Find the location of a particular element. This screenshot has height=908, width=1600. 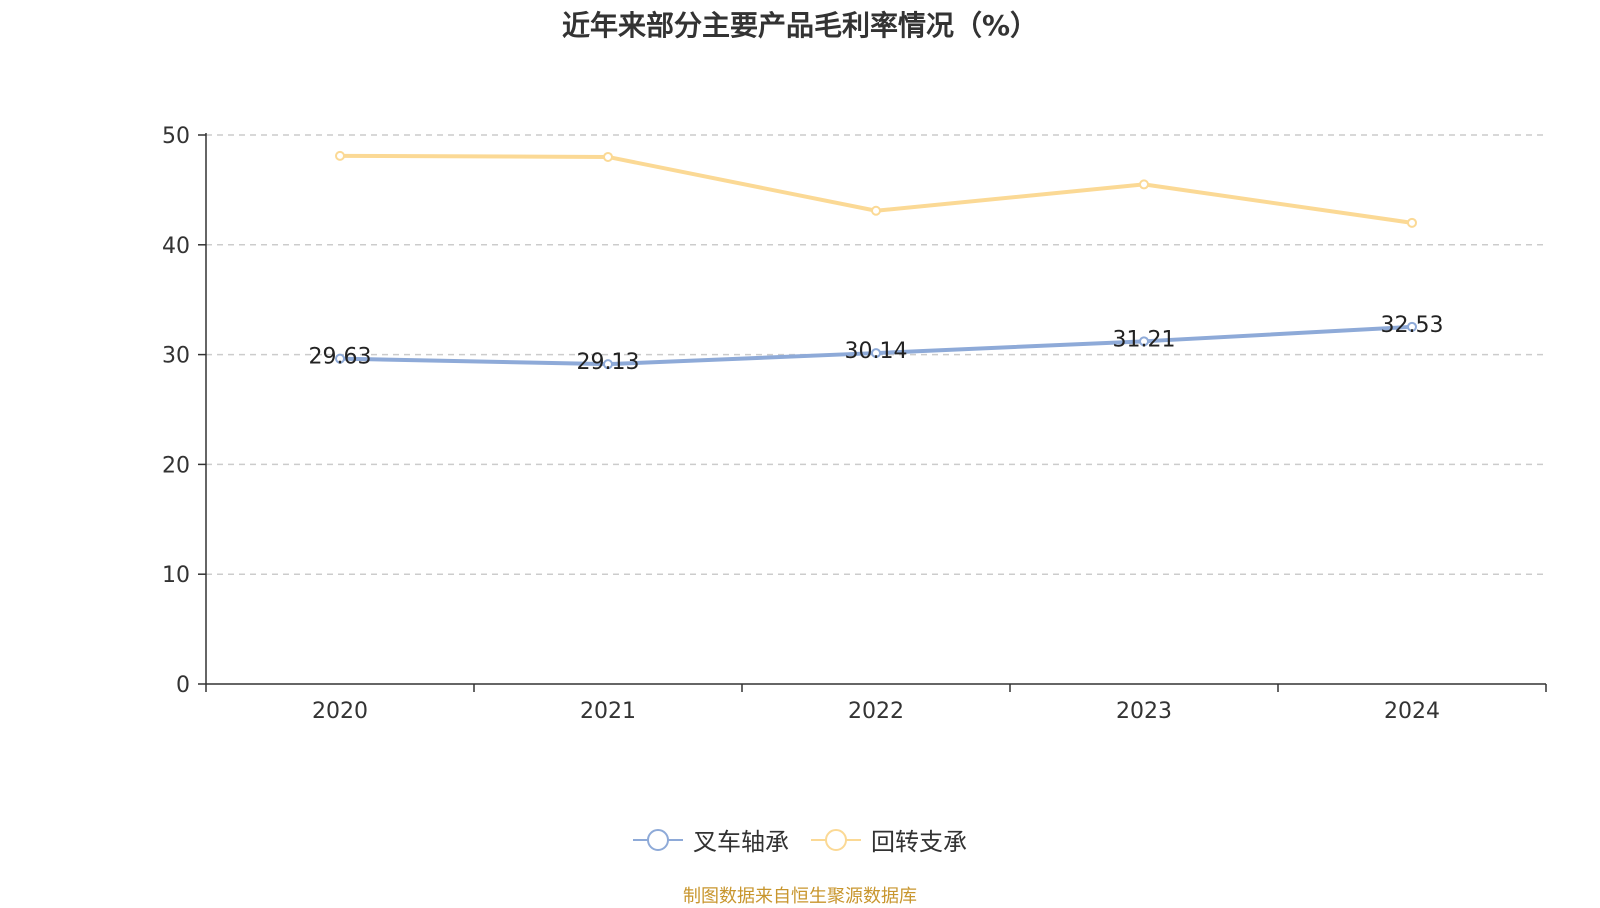

y-tick-label: 20 is located at coordinates (176, 465).